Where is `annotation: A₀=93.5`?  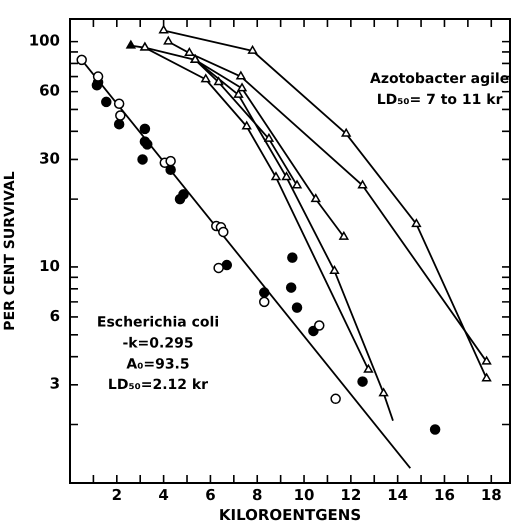 annotation: A₀=93.5 is located at coordinates (158, 364).